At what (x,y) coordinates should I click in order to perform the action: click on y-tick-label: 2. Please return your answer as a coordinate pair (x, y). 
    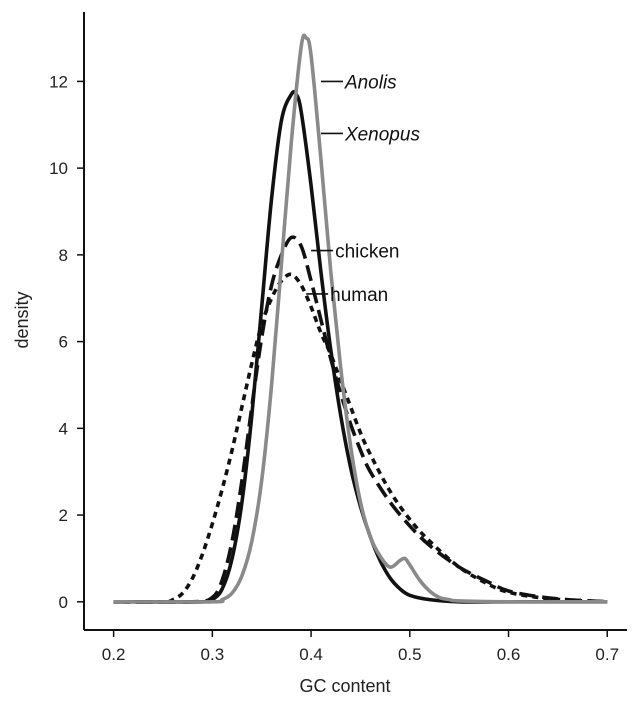
    Looking at the image, I should click on (63, 515).